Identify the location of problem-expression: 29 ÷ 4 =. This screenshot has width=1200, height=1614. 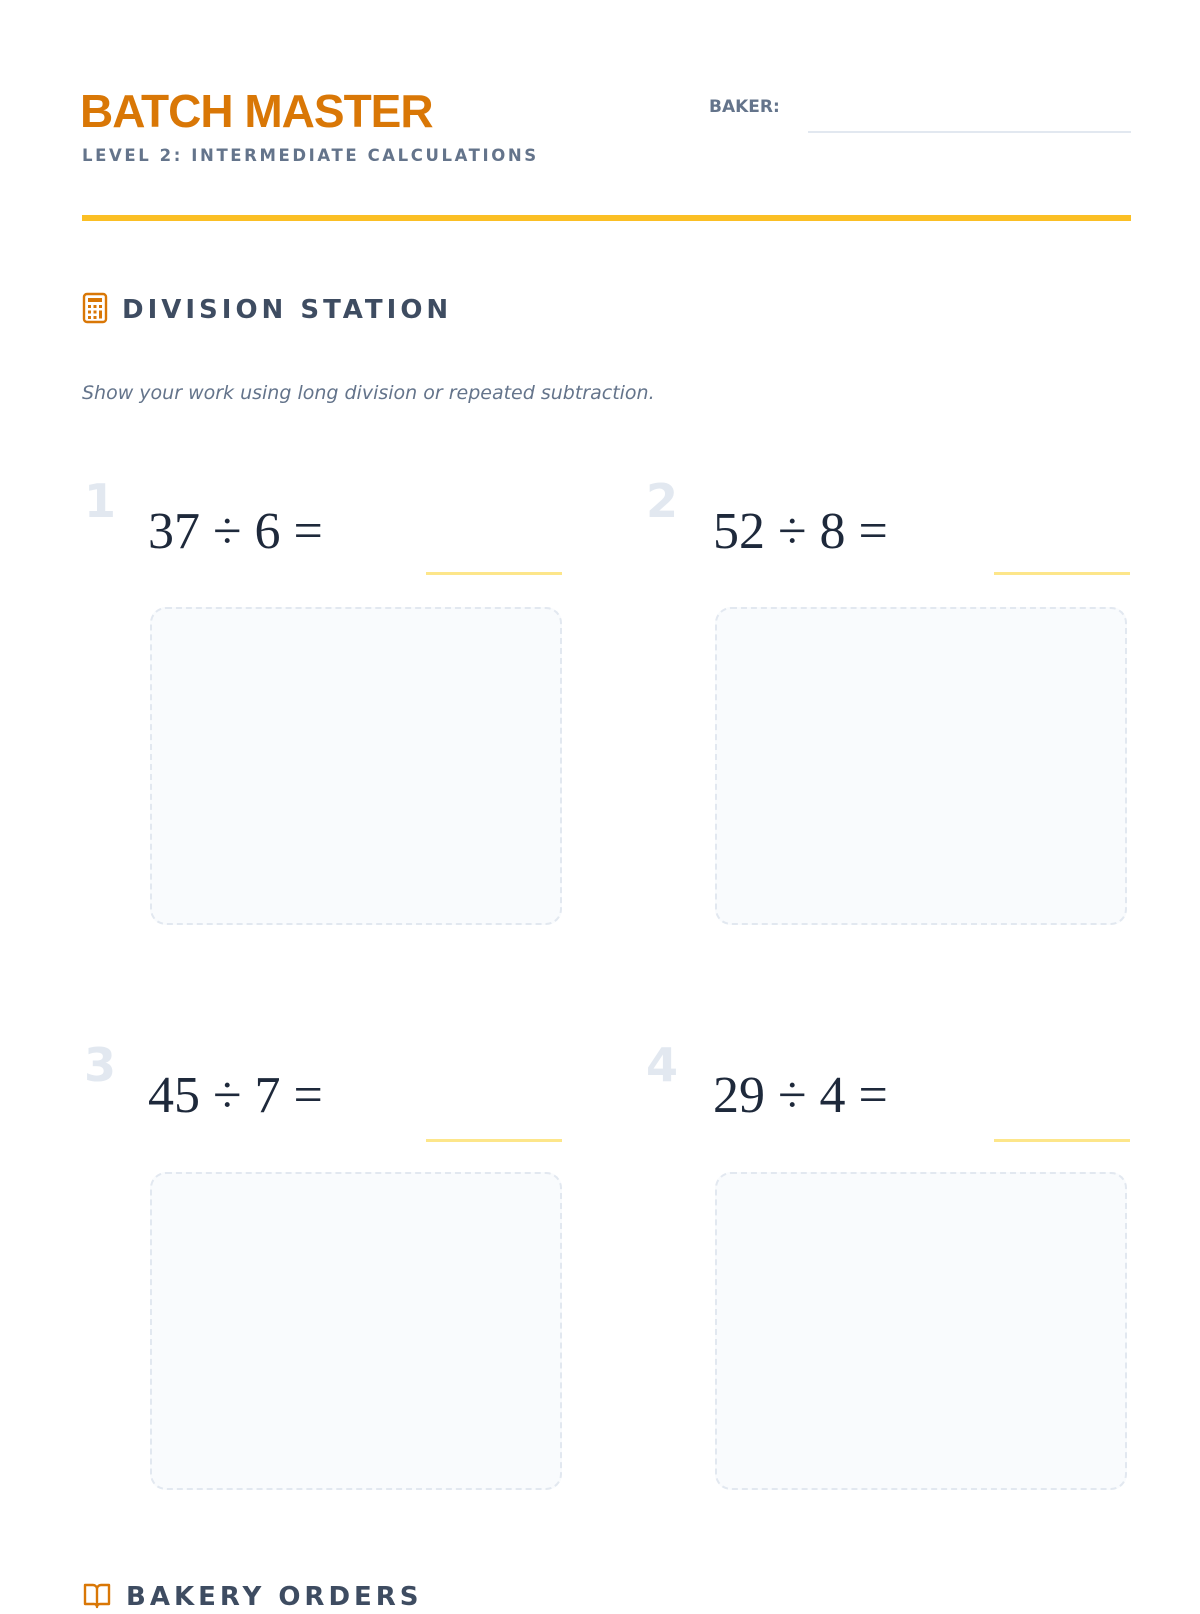
(800, 1095).